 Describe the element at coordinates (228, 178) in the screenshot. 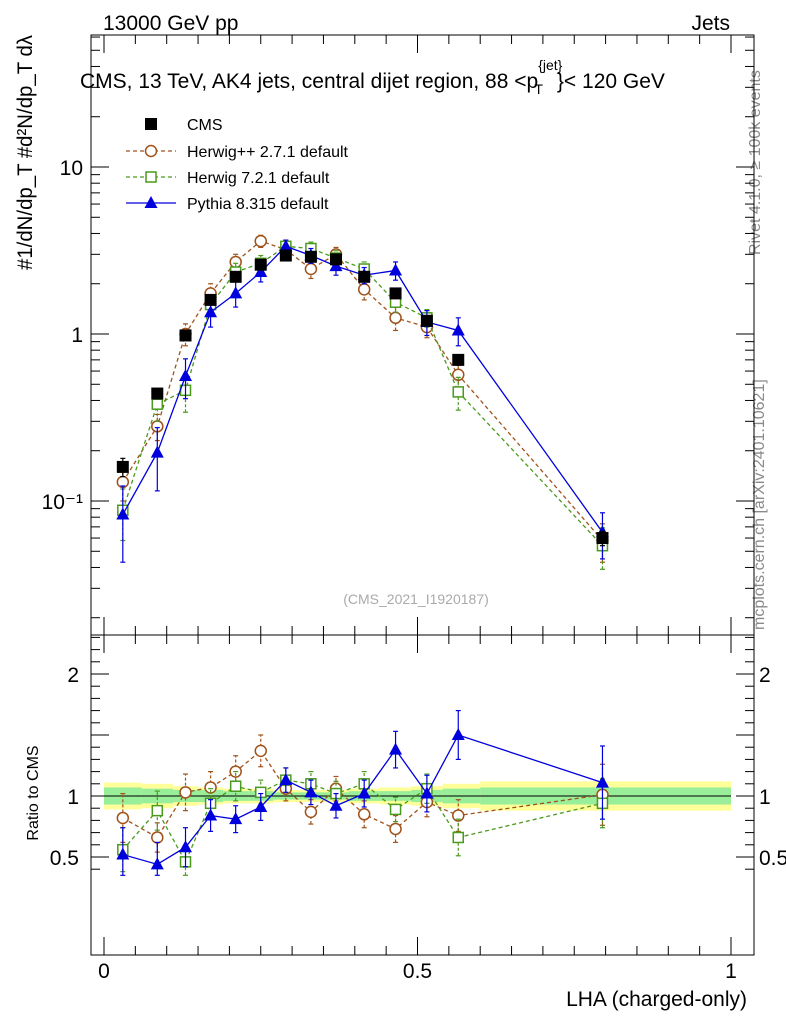

I see `legend-entry: Herwig 7.2.1 default` at that location.